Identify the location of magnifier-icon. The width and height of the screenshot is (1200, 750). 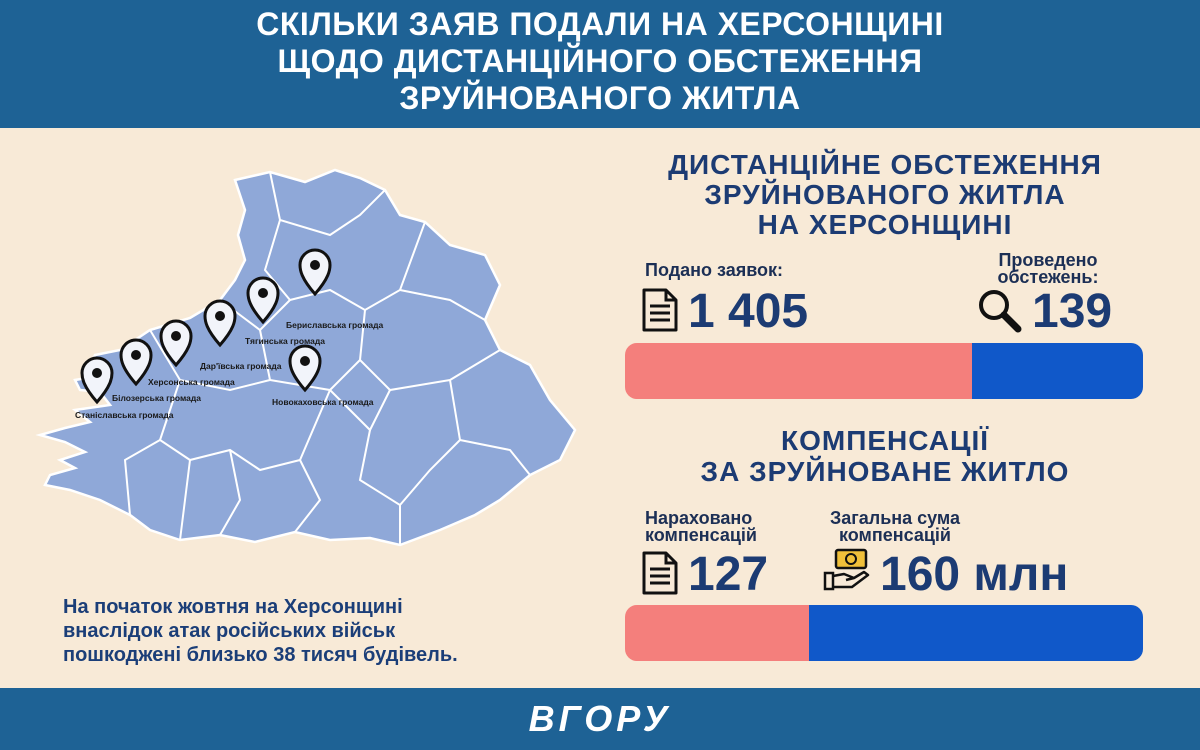
(1000, 311).